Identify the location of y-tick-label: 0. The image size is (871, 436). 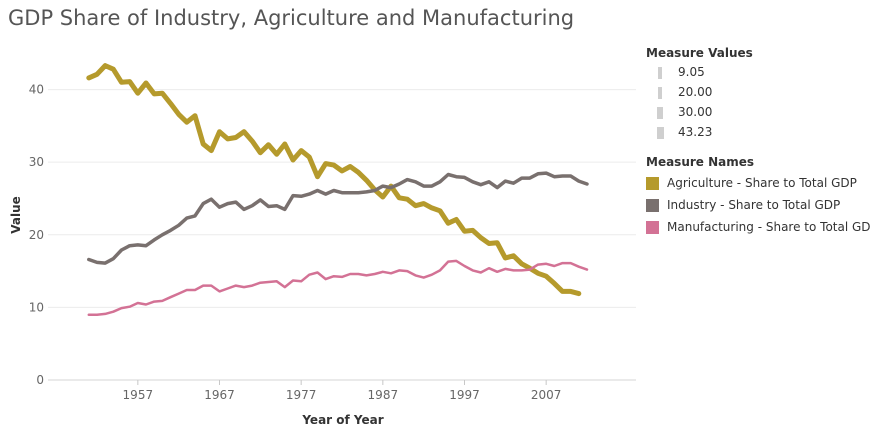
(40, 380).